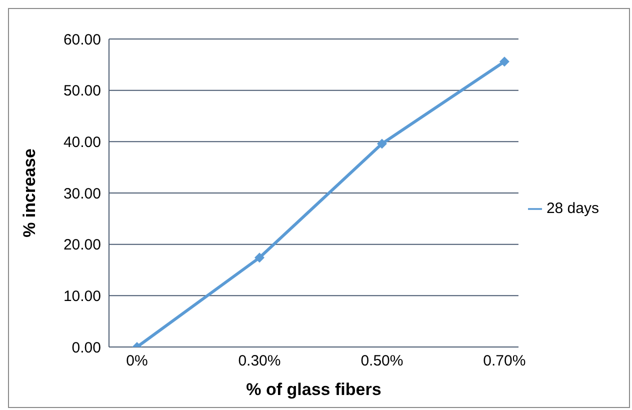 Image resolution: width=632 pixels, height=410 pixels. I want to click on y-tick-label: 30.00, so click(82, 193).